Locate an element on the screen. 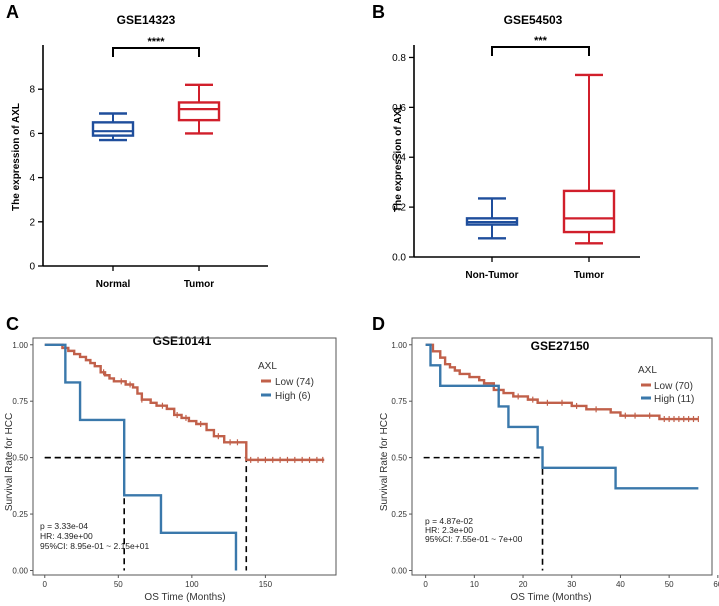 The width and height of the screenshot is (719, 606). y-tick-label-c: 0.00 is located at coordinates (20, 570).